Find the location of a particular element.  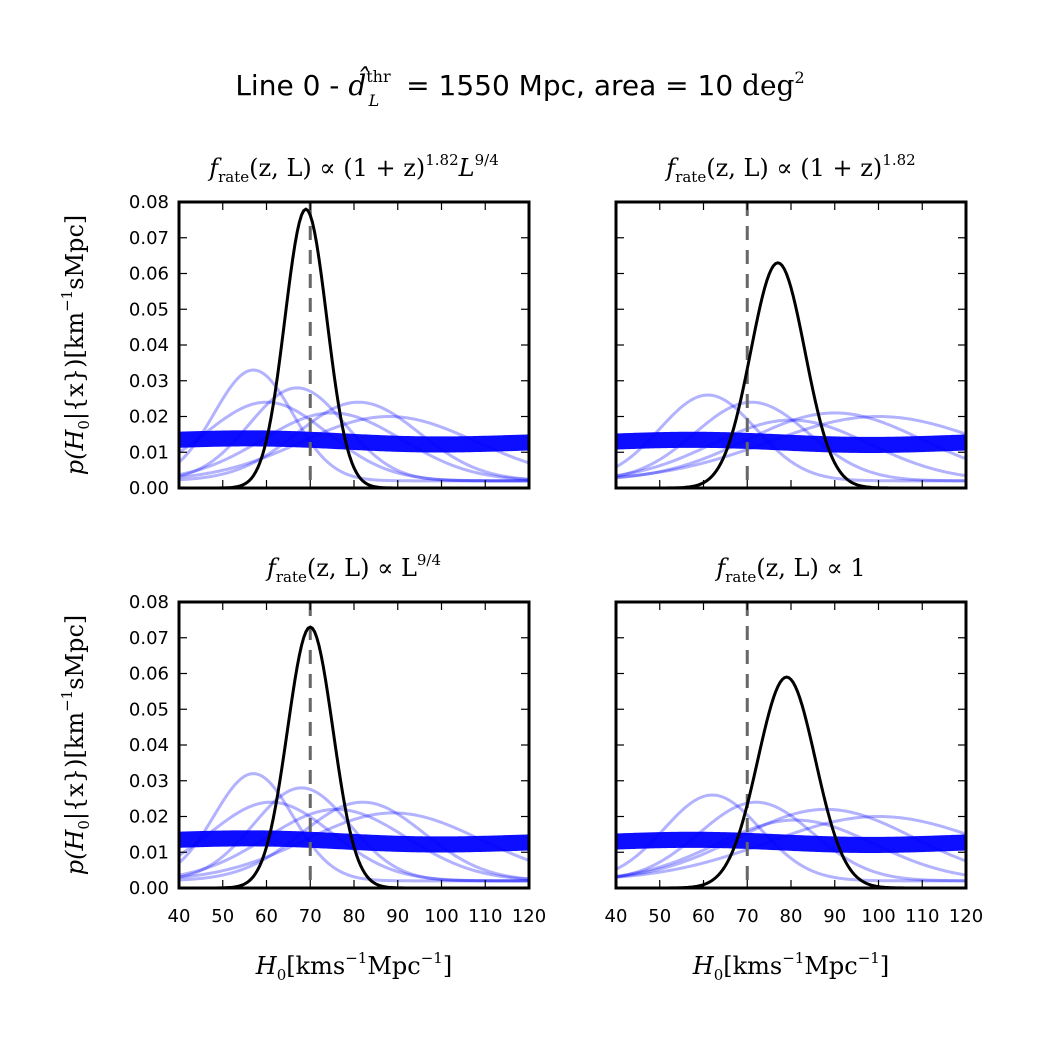

subplot-top-right: frate(z, L) ∝ (1 + z)1.82 is located at coordinates (791, 320).